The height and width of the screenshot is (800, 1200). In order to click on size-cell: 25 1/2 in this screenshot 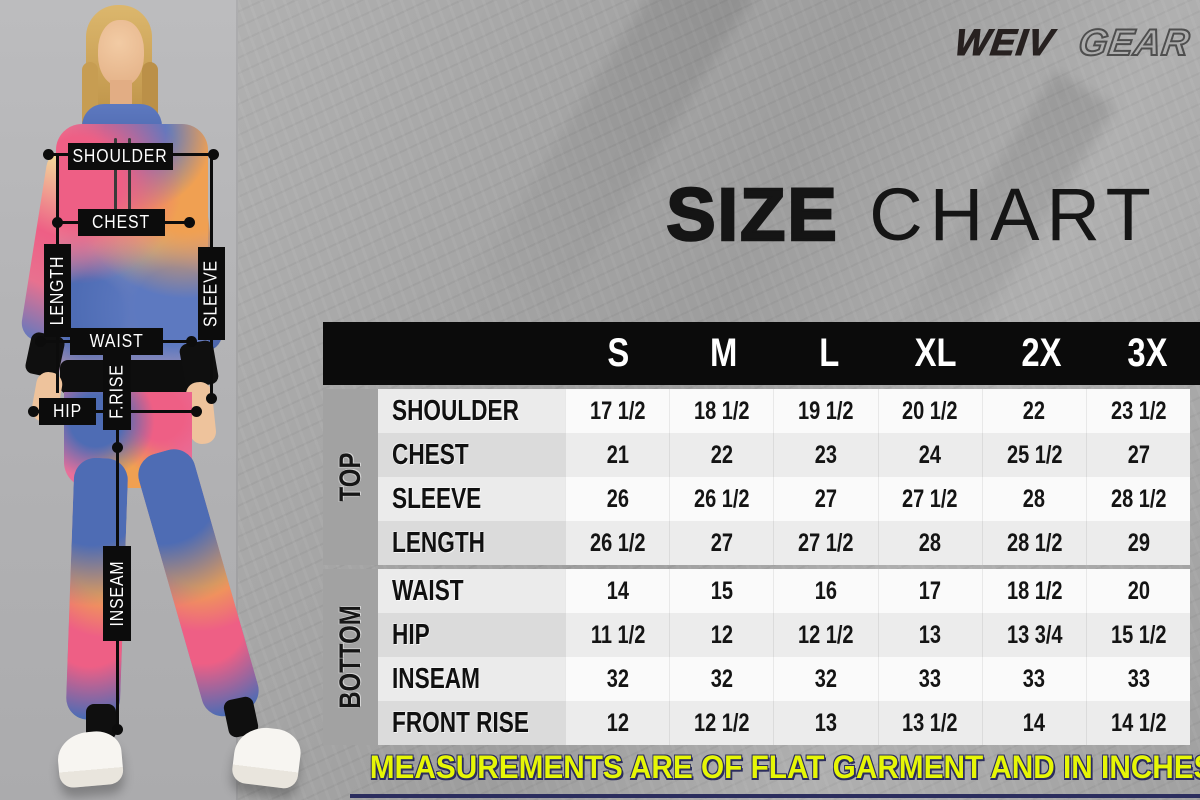, I will do `click(1033, 455)`.